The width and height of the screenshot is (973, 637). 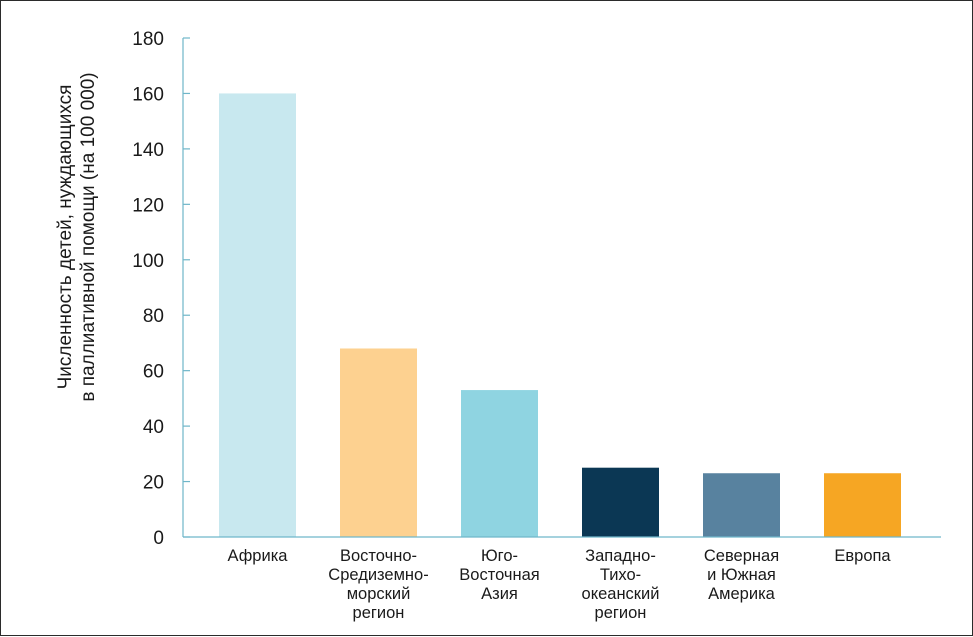 What do you see at coordinates (378, 575) in the screenshot?
I see `x-tick-label-line: Средиземно-` at bounding box center [378, 575].